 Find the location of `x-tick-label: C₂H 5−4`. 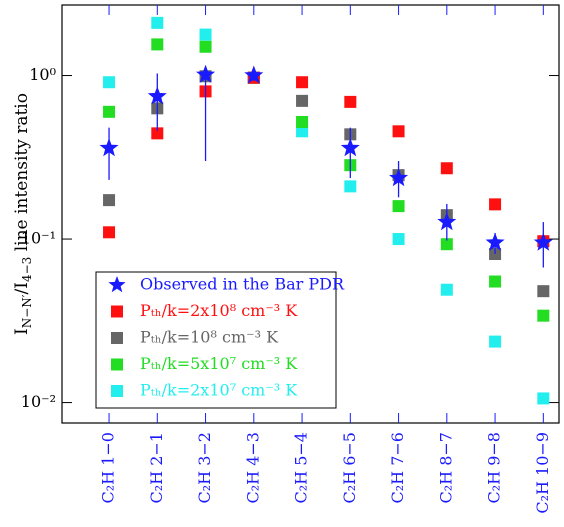

x-tick-label: C₂H 5−4 is located at coordinates (301, 467).